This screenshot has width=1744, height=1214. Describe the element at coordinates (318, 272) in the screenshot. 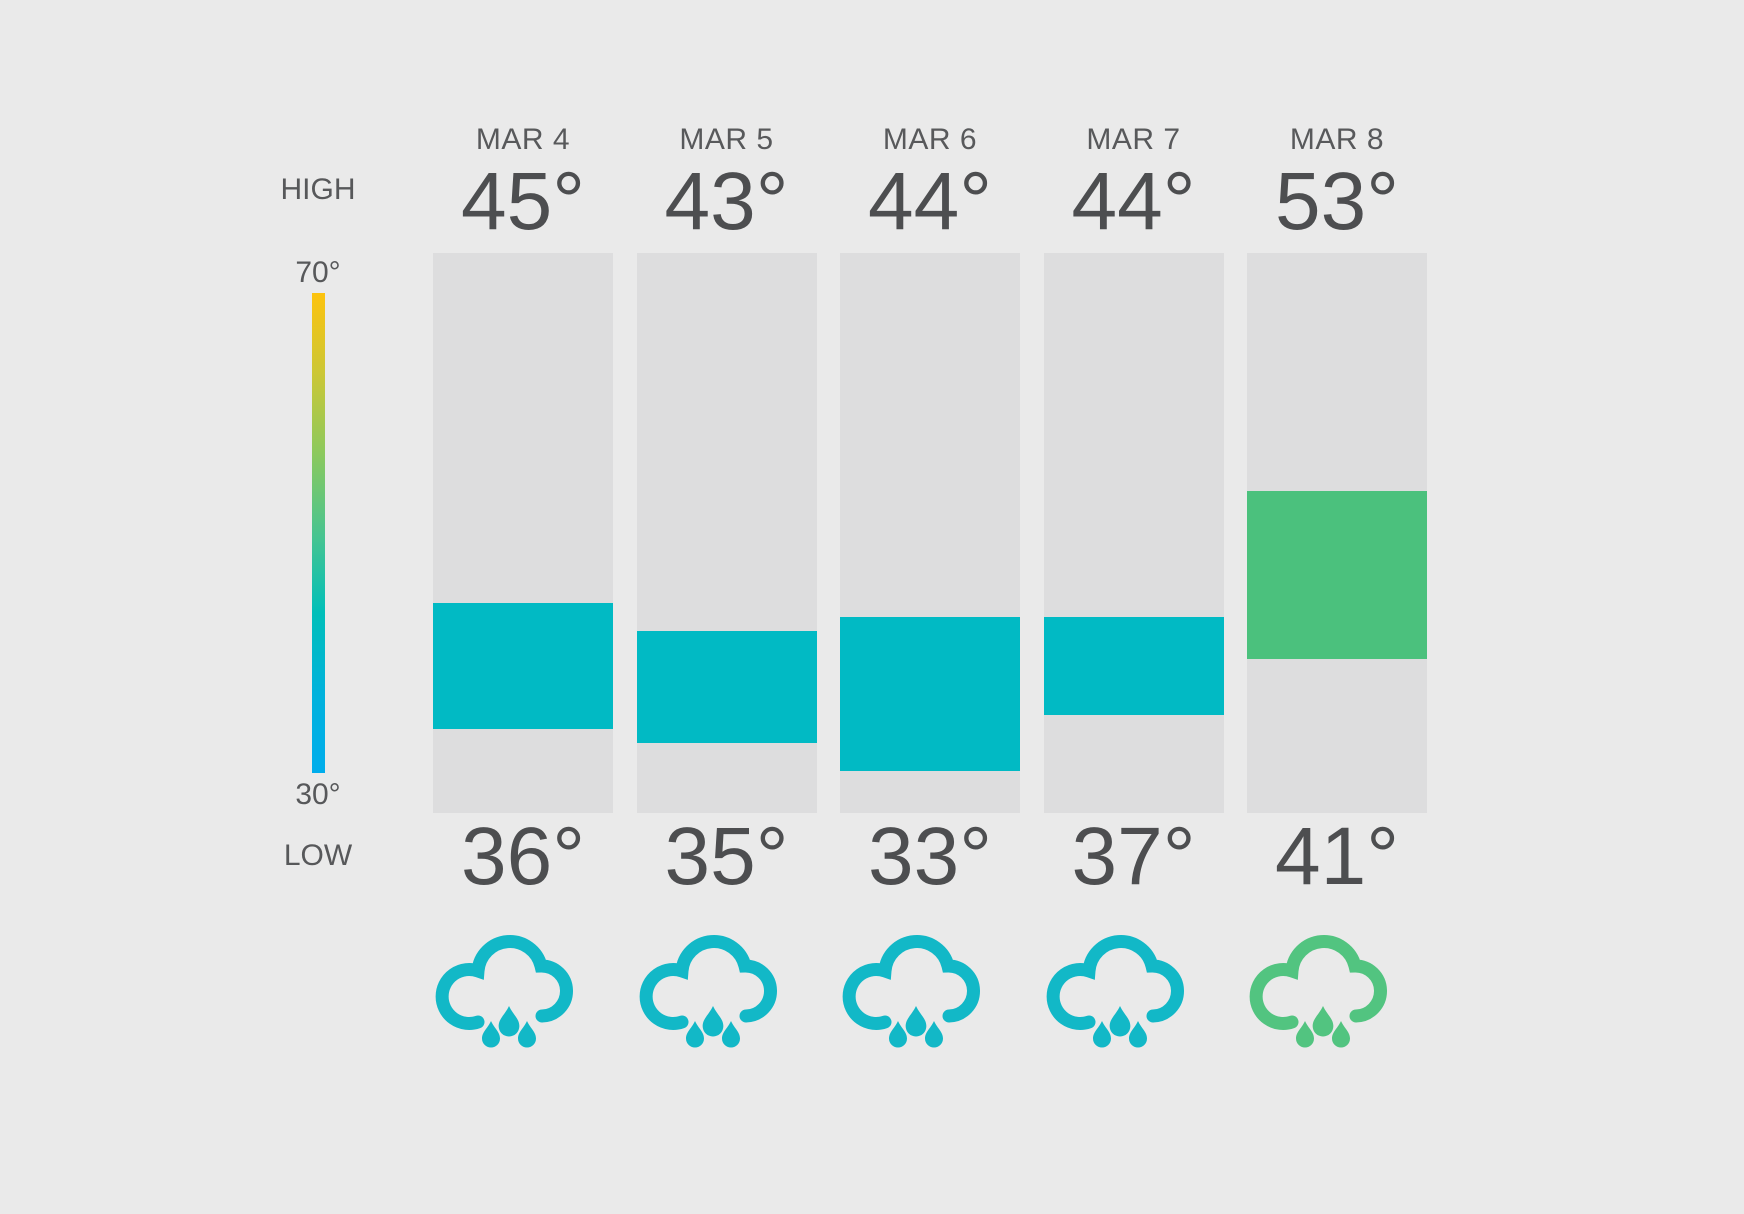

I see `scale-max-tick: 70°` at that location.